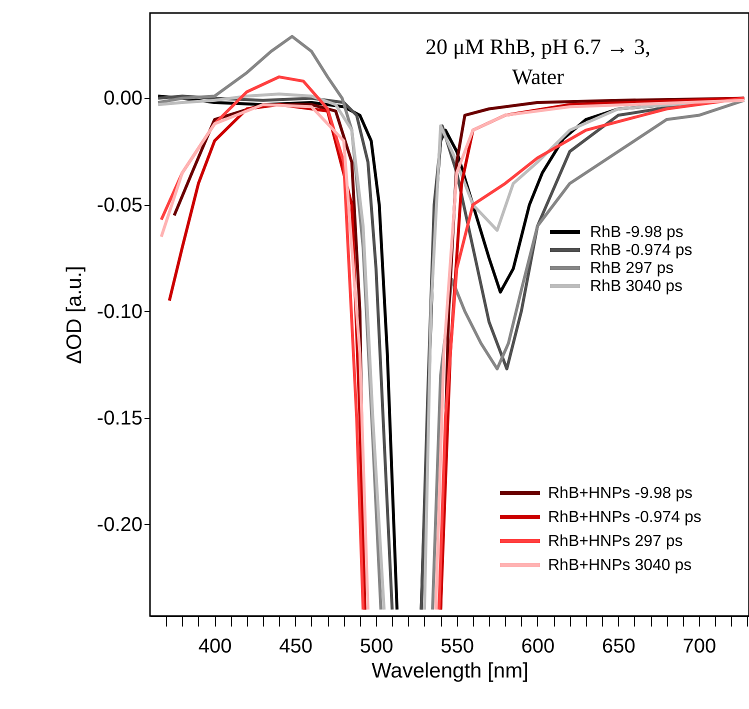 The height and width of the screenshot is (709, 749). Describe the element at coordinates (457, 647) in the screenshot. I see `x-tick-label: 550` at that location.